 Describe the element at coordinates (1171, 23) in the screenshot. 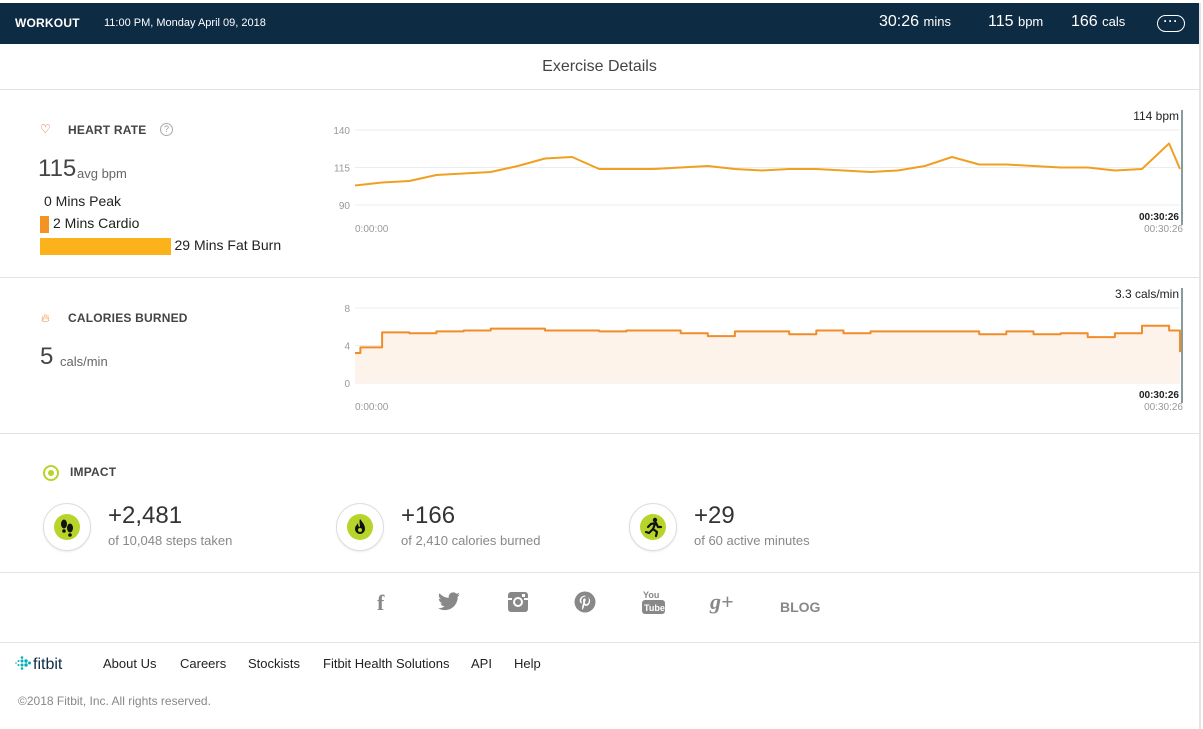

I see `more-options-button: ···` at that location.